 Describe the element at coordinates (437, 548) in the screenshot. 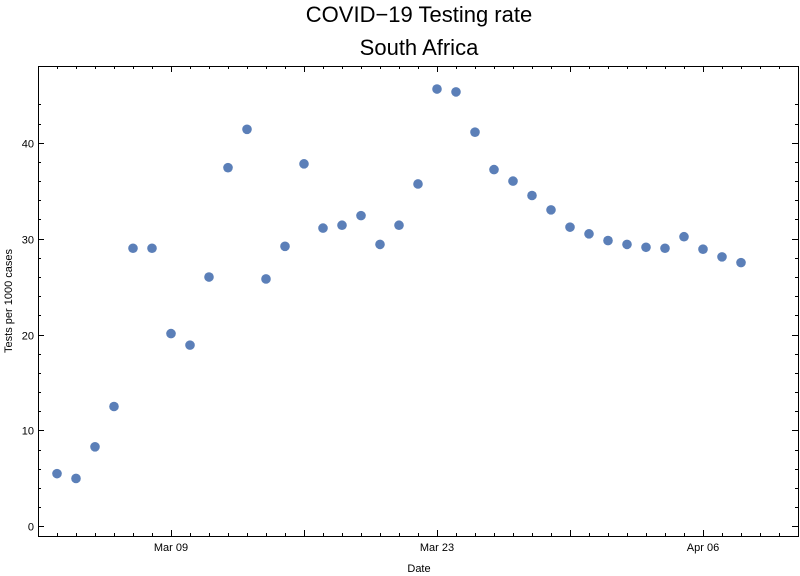

I see `x-tick-label: Mar 23` at that location.